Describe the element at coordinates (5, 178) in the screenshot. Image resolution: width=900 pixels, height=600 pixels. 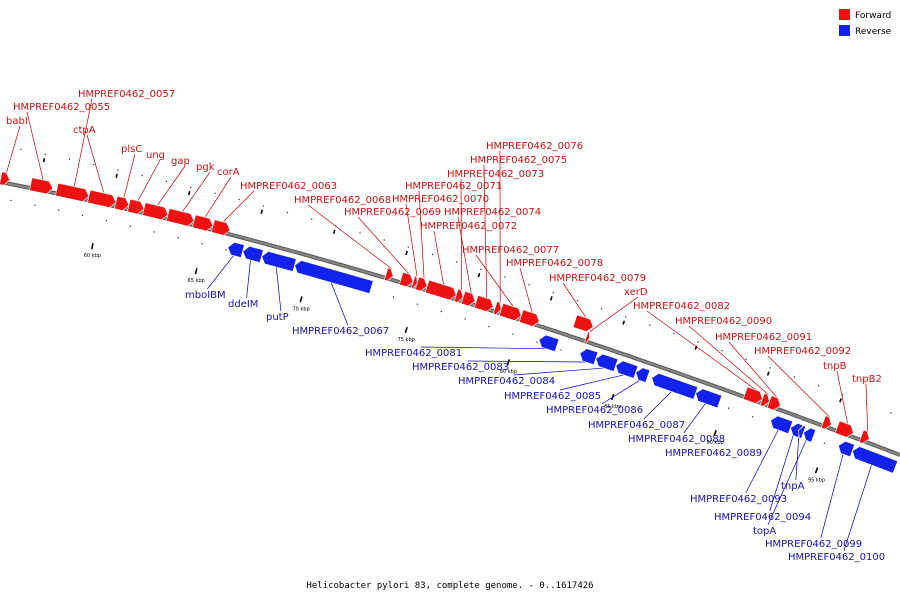
I see `gene-babi` at that location.